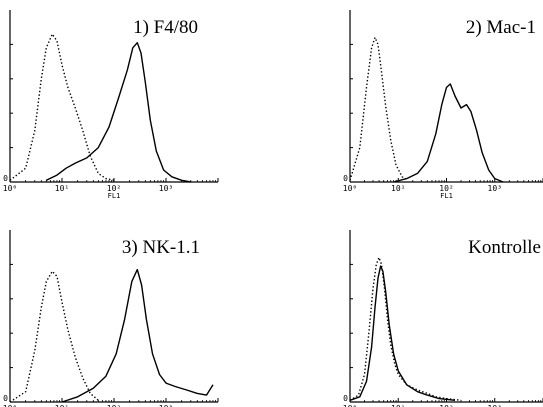 The height and width of the screenshot is (407, 543). I want to click on panel-title: Kontrolle, so click(504, 247).